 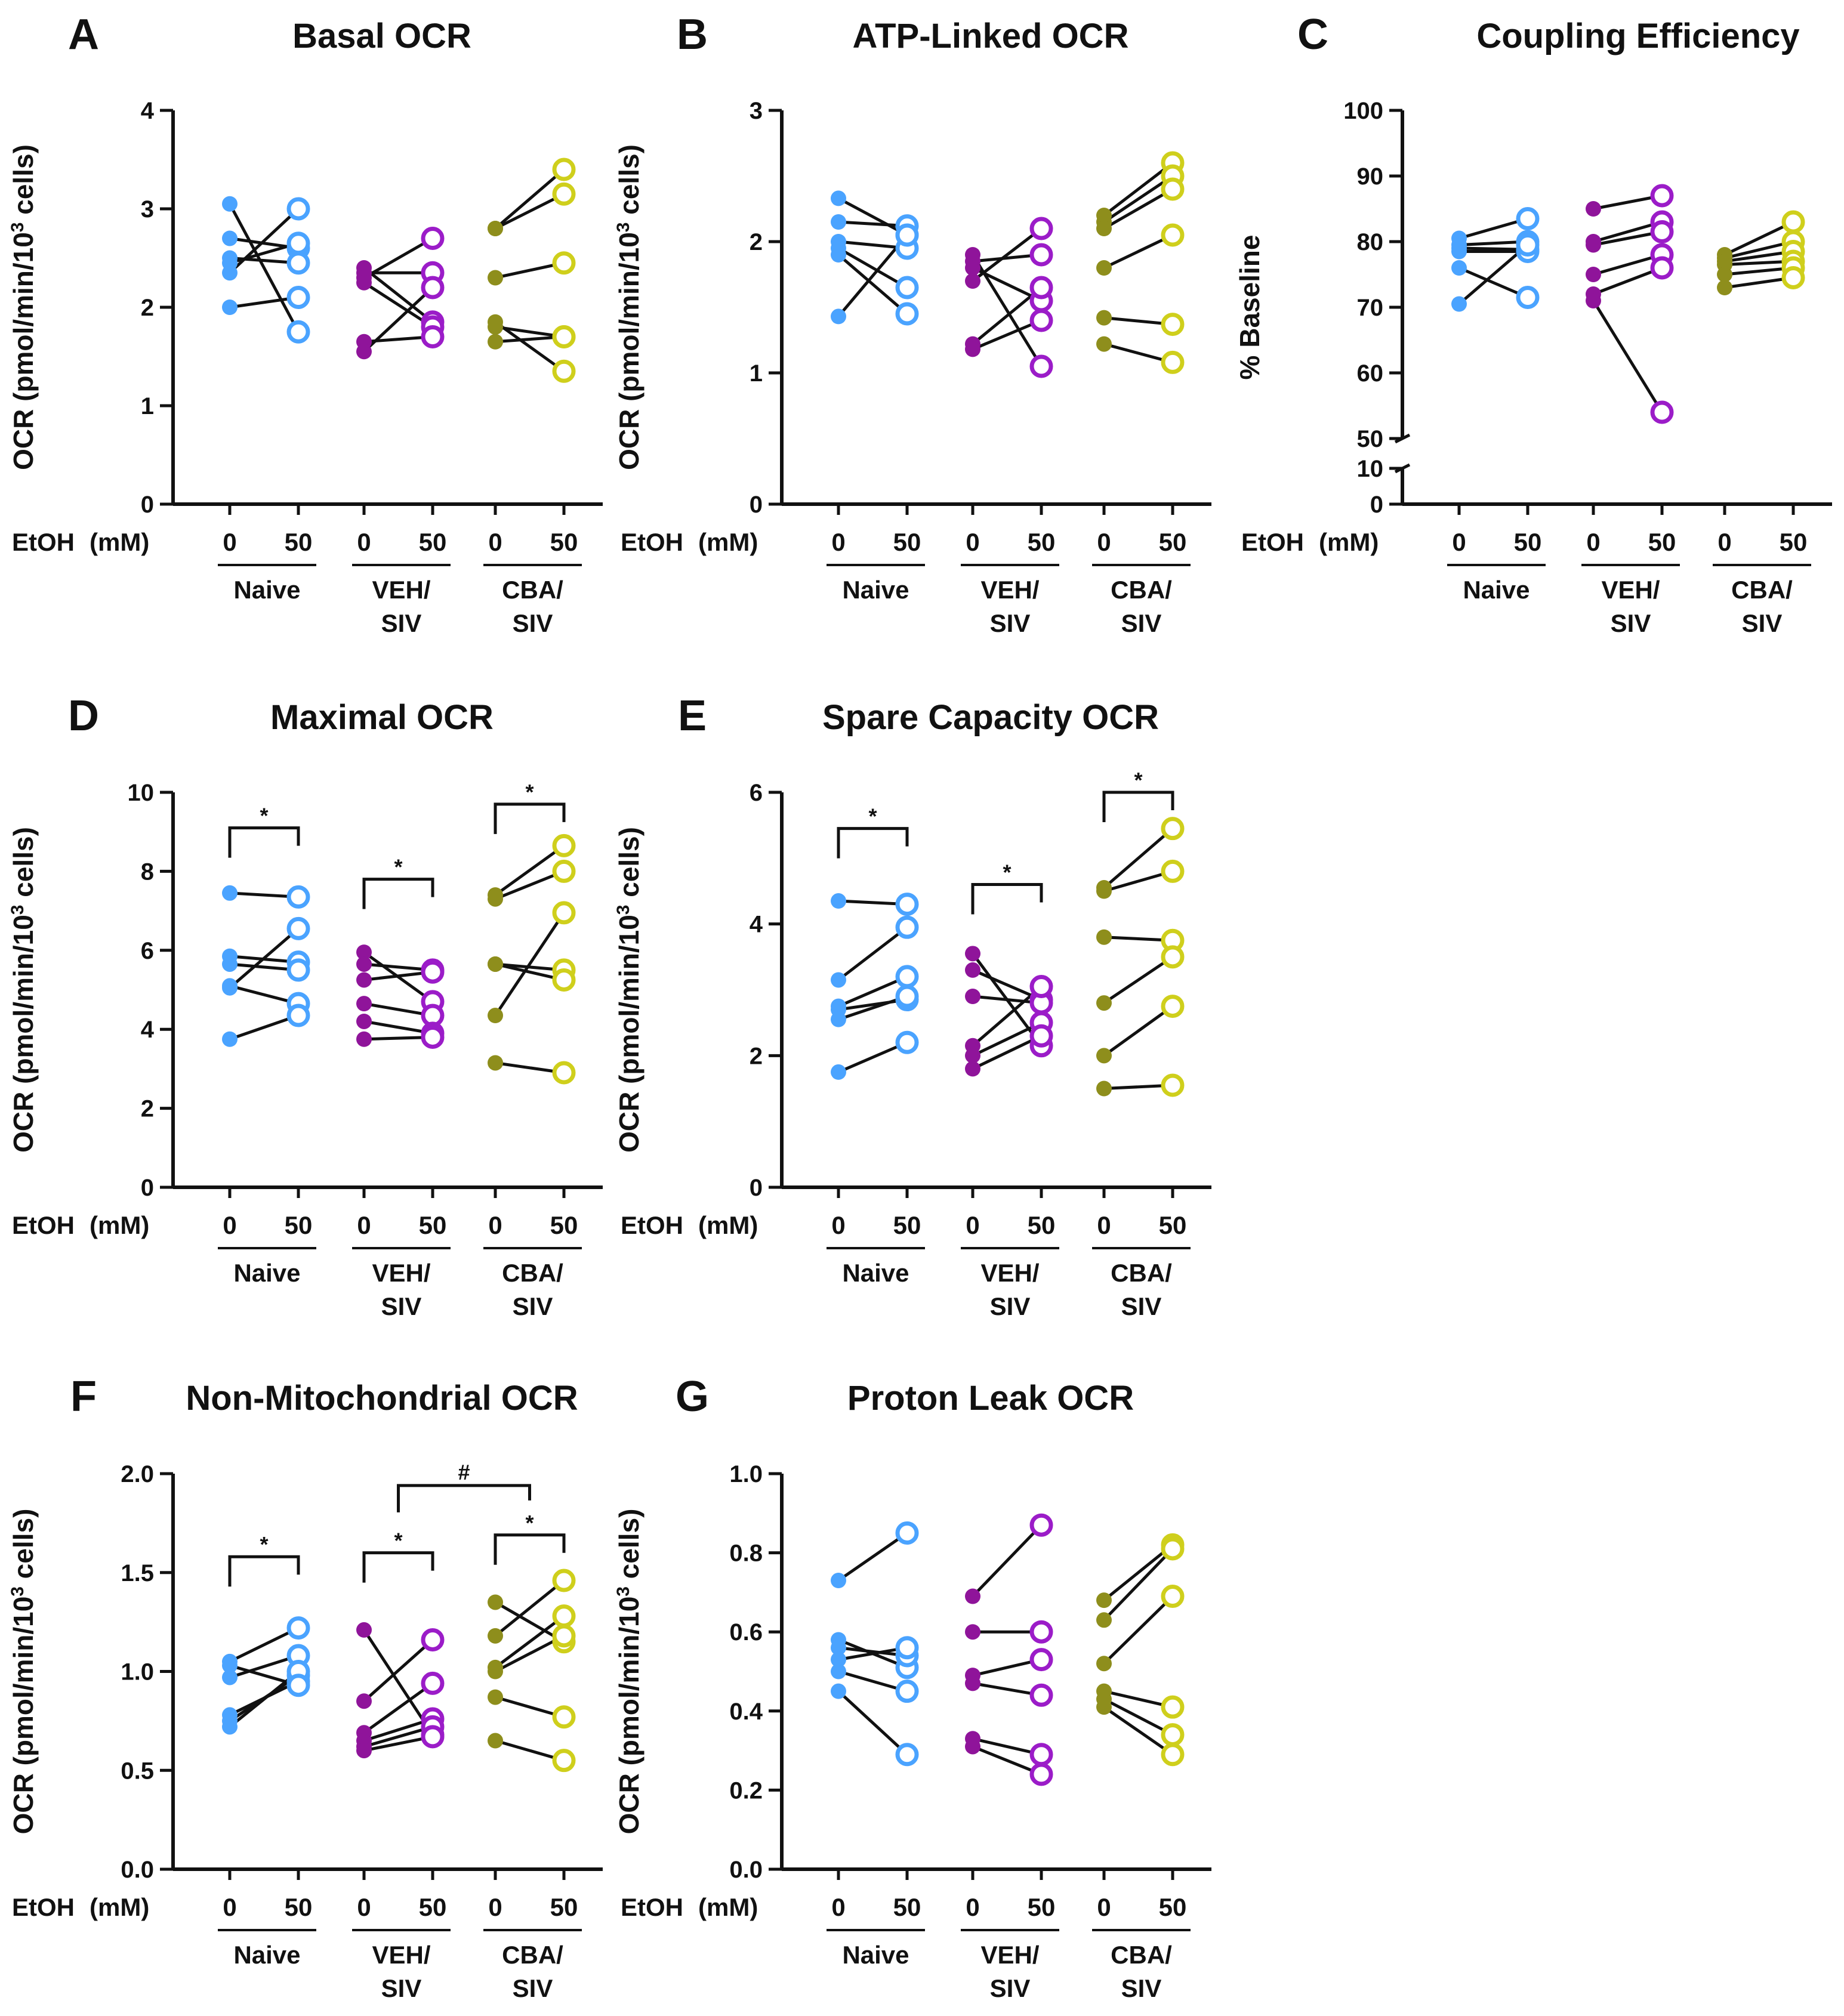 I want to click on group-label-line2: SIV, so click(x=1762, y=623).